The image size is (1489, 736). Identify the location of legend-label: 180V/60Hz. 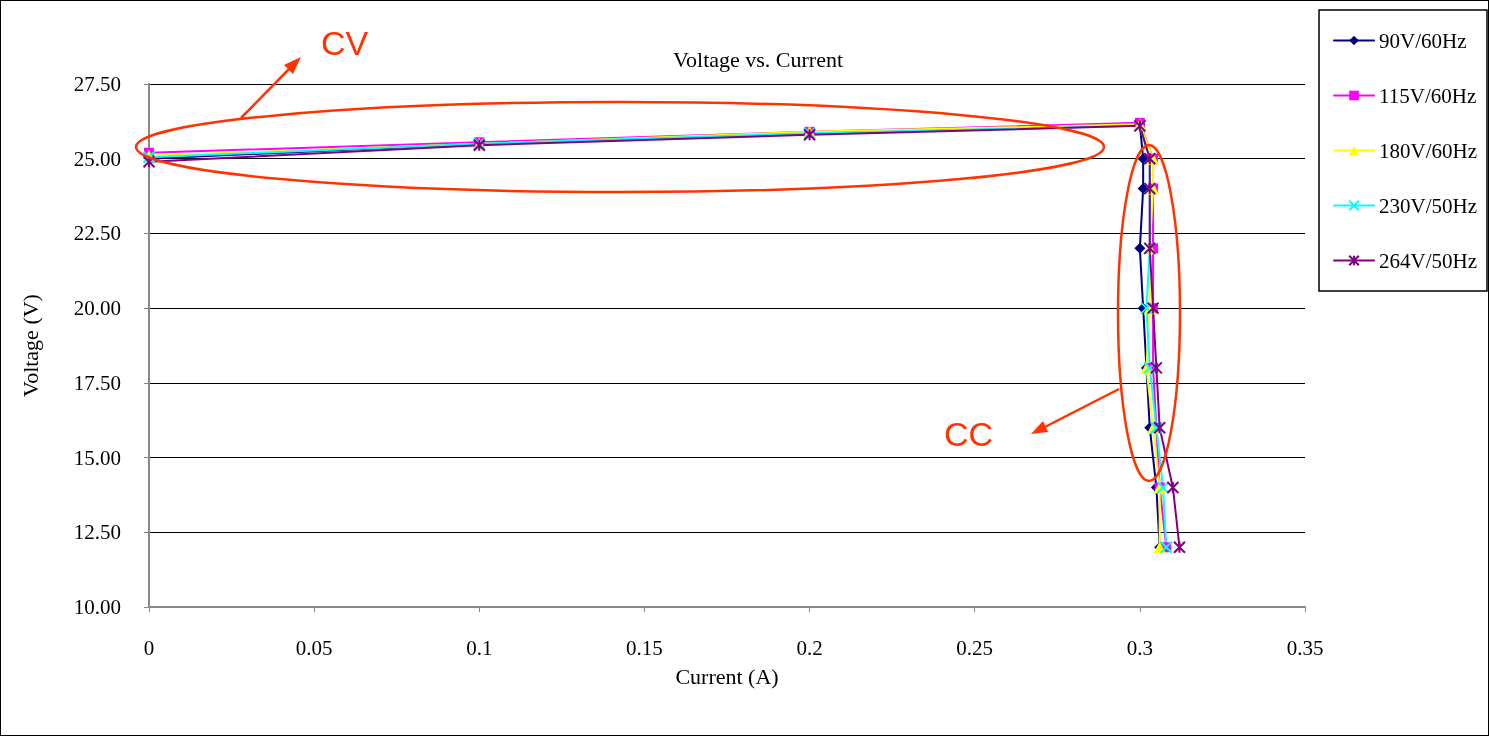
(1428, 150).